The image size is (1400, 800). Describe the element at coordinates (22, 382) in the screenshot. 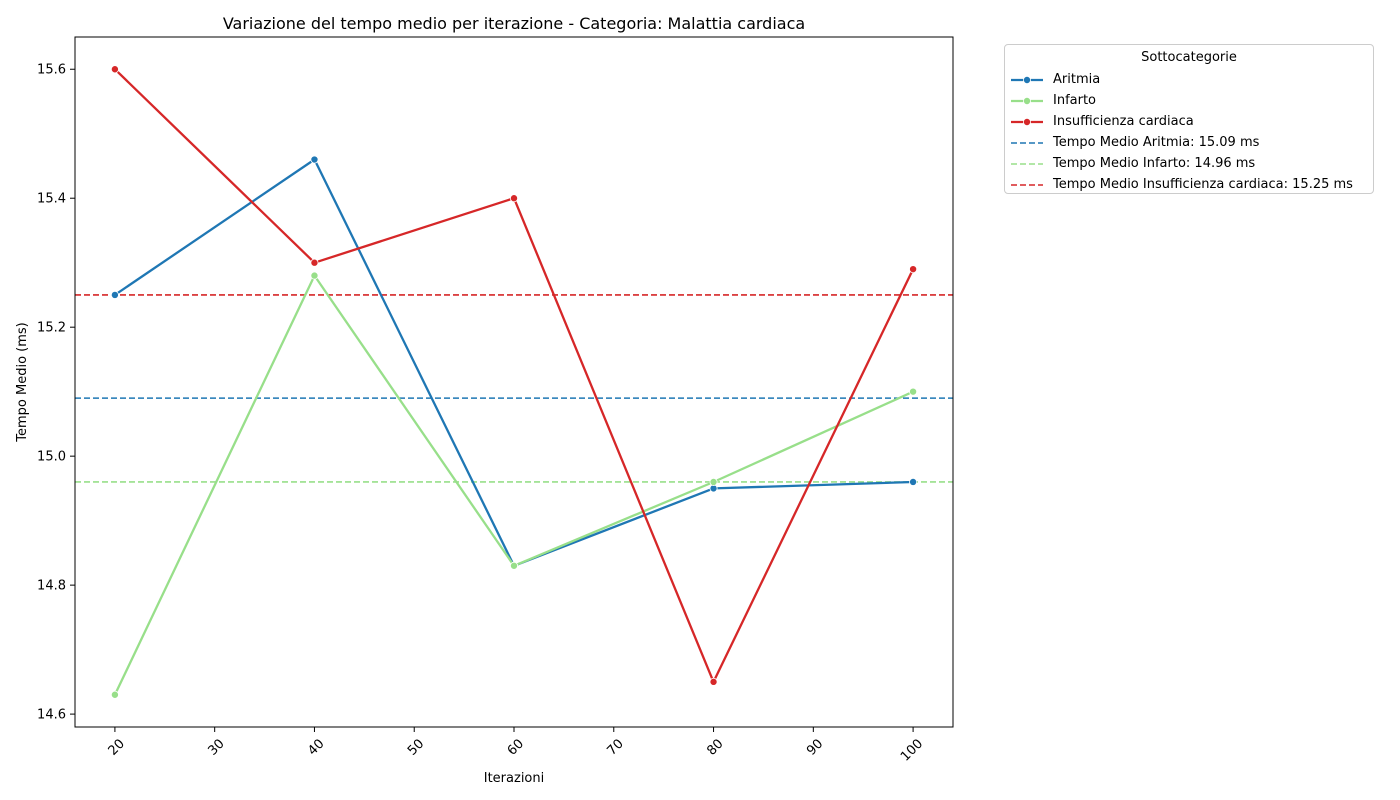

I see `y-axis-label: Tempo Medio (ms)` at that location.